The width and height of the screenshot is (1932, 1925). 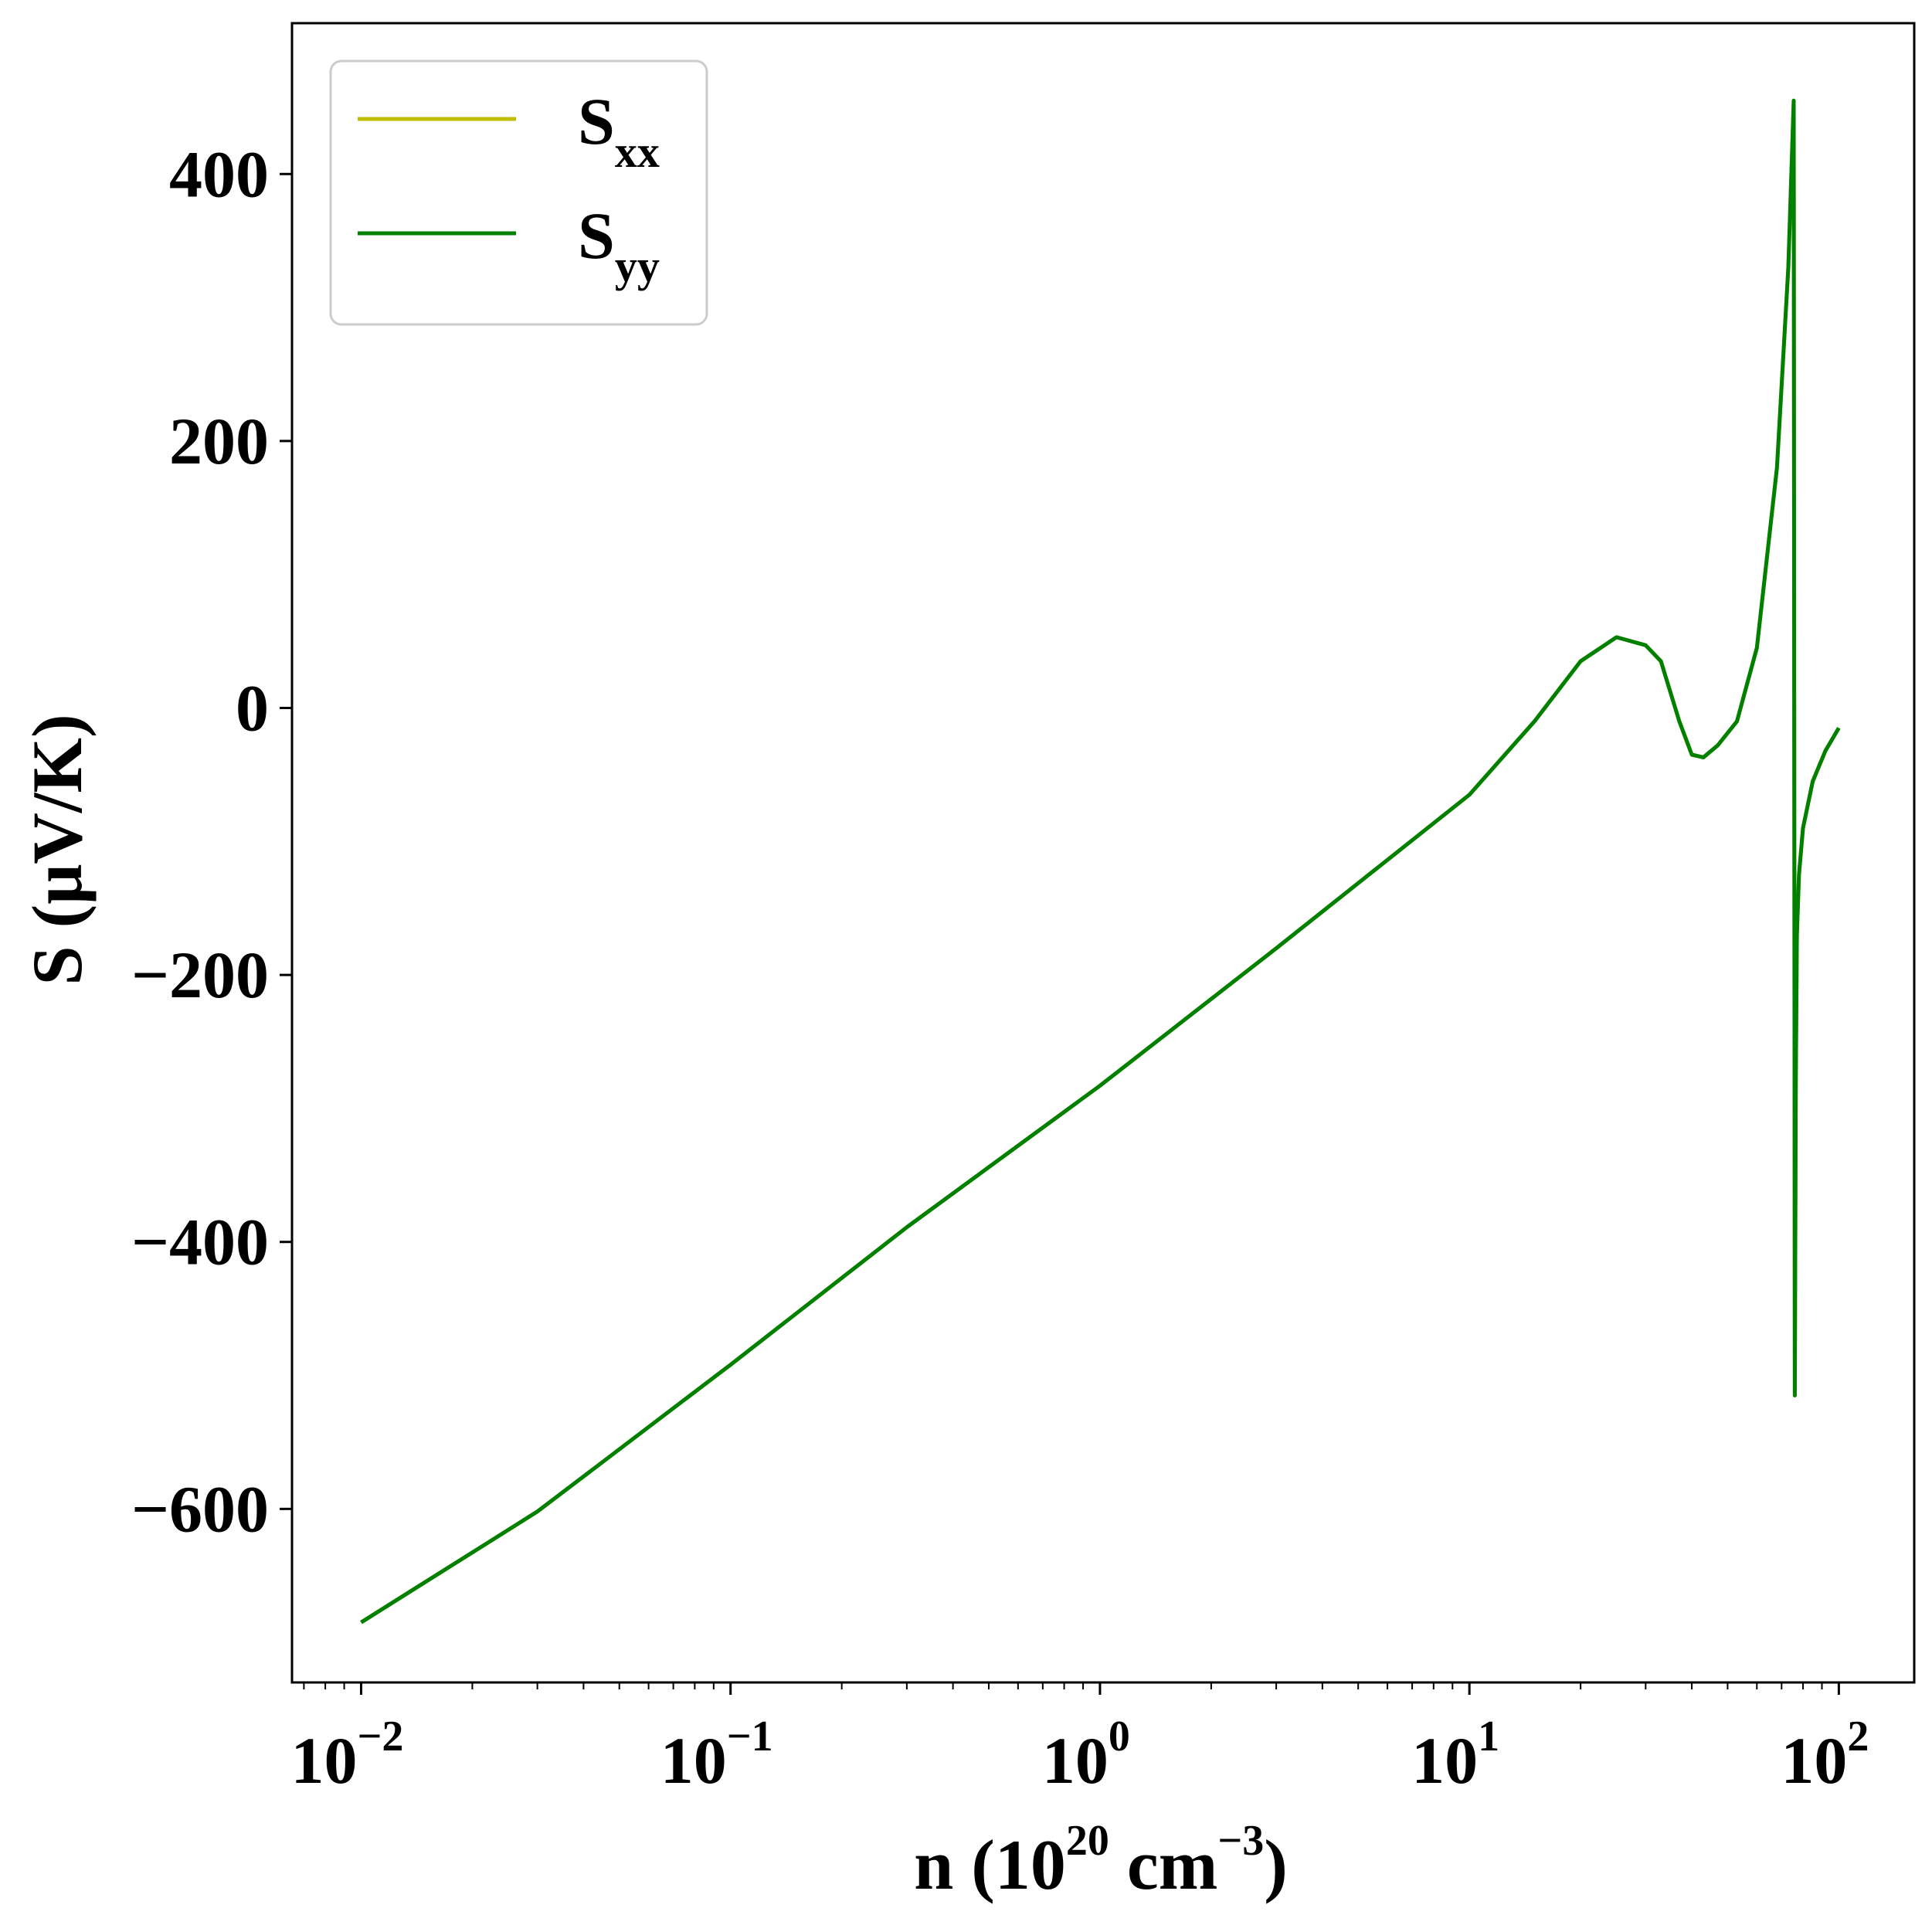 I want to click on x-tick-label: 10², so click(x=1825, y=1755).